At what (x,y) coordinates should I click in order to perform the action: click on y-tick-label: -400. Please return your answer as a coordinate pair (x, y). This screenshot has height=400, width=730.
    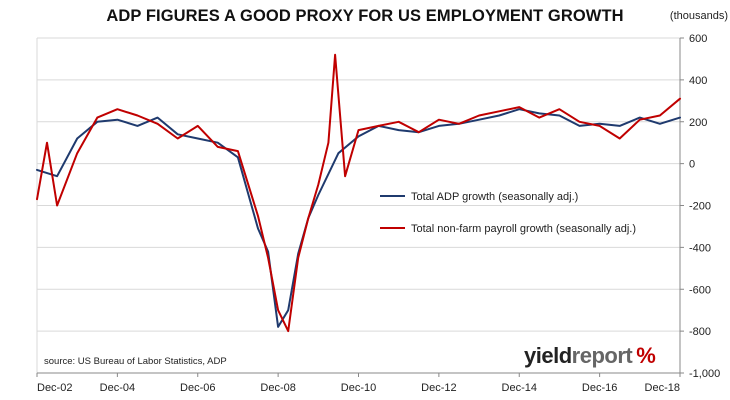
    Looking at the image, I should click on (700, 248).